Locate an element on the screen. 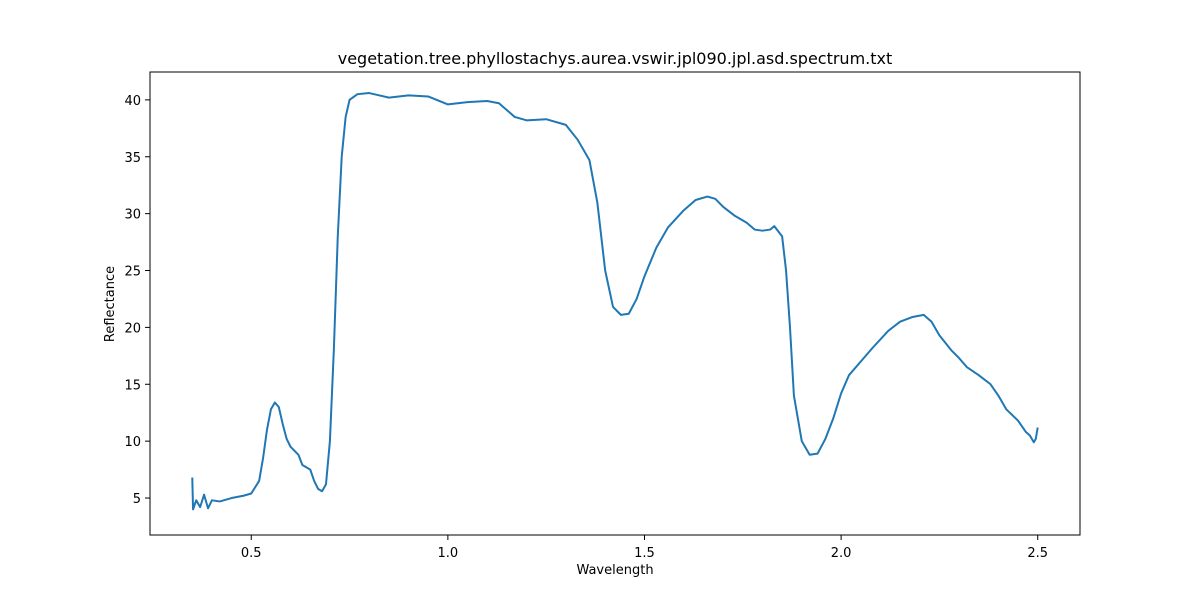 This screenshot has height=604, width=1200. x-tick-label: 2.0 is located at coordinates (841, 553).